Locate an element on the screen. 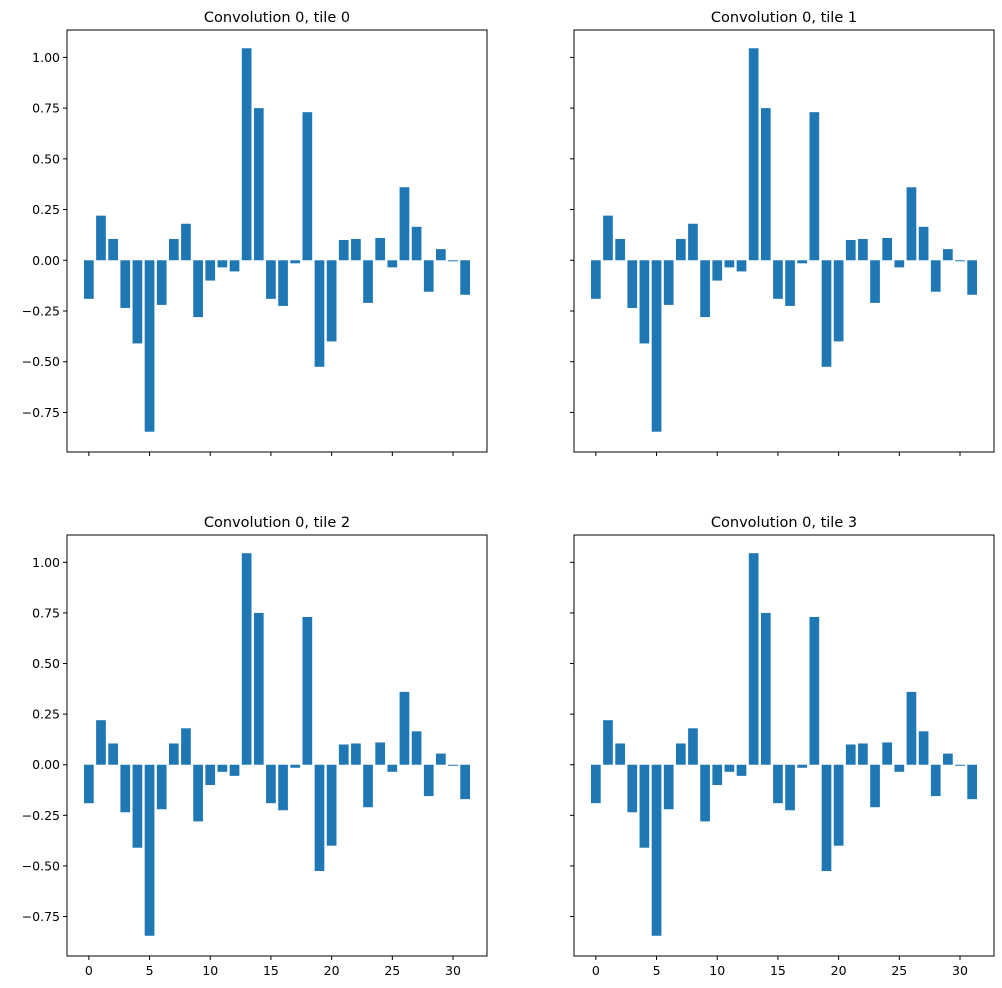  ytick-label-2-6: 0.75 is located at coordinates (46, 612).